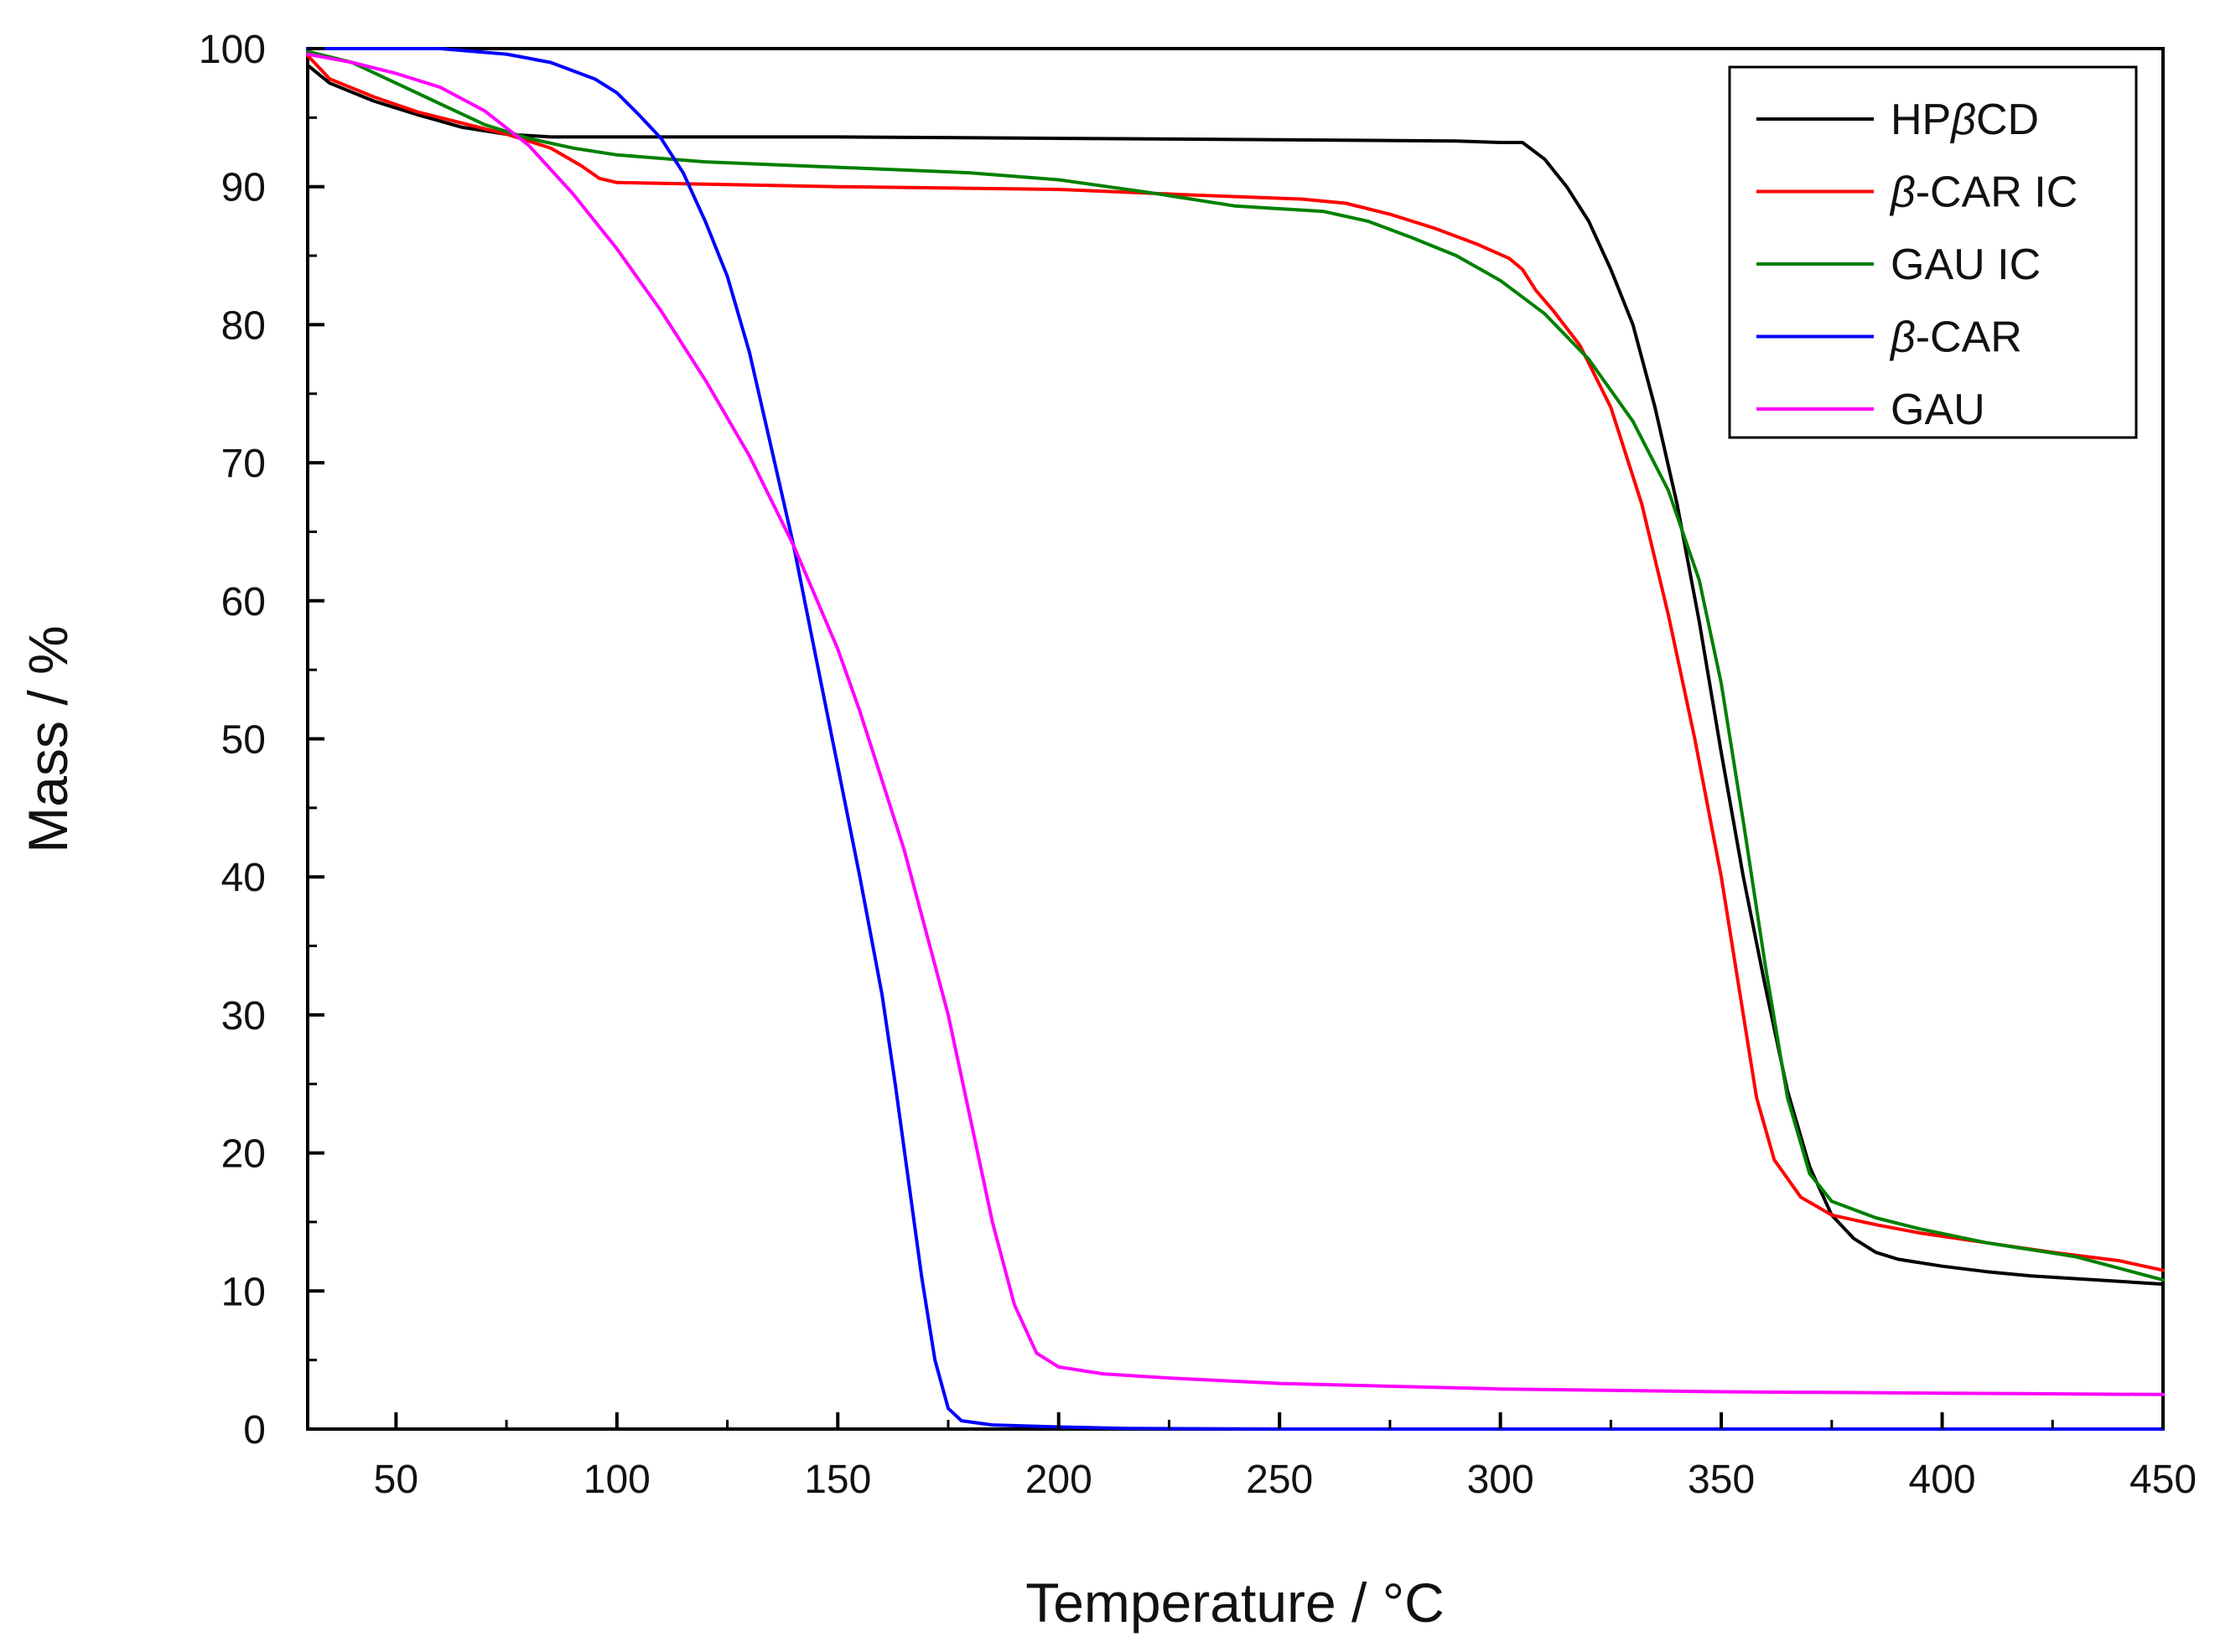  I want to click on x-tick-label: 50, so click(396, 1480).